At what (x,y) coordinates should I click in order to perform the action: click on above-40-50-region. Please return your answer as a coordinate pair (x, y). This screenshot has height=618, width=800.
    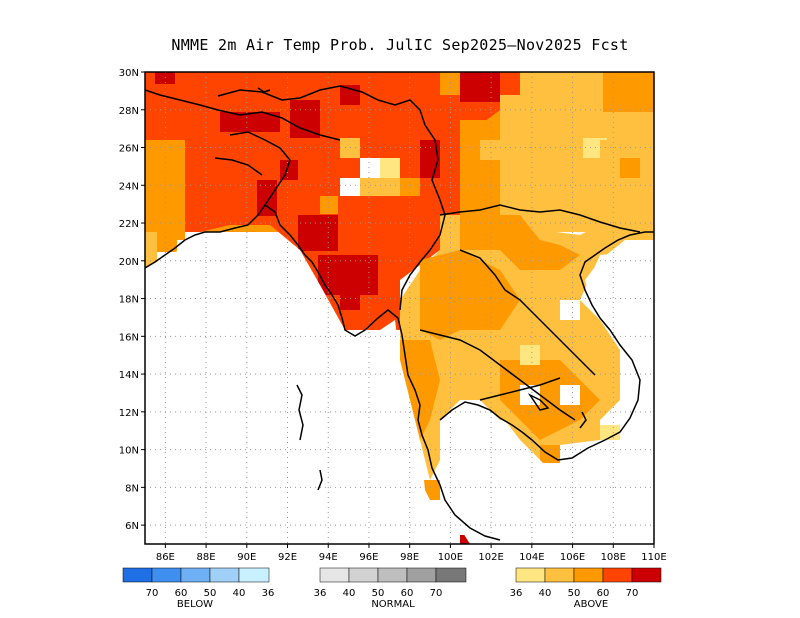
    Looking at the image, I should click on (627, 180).